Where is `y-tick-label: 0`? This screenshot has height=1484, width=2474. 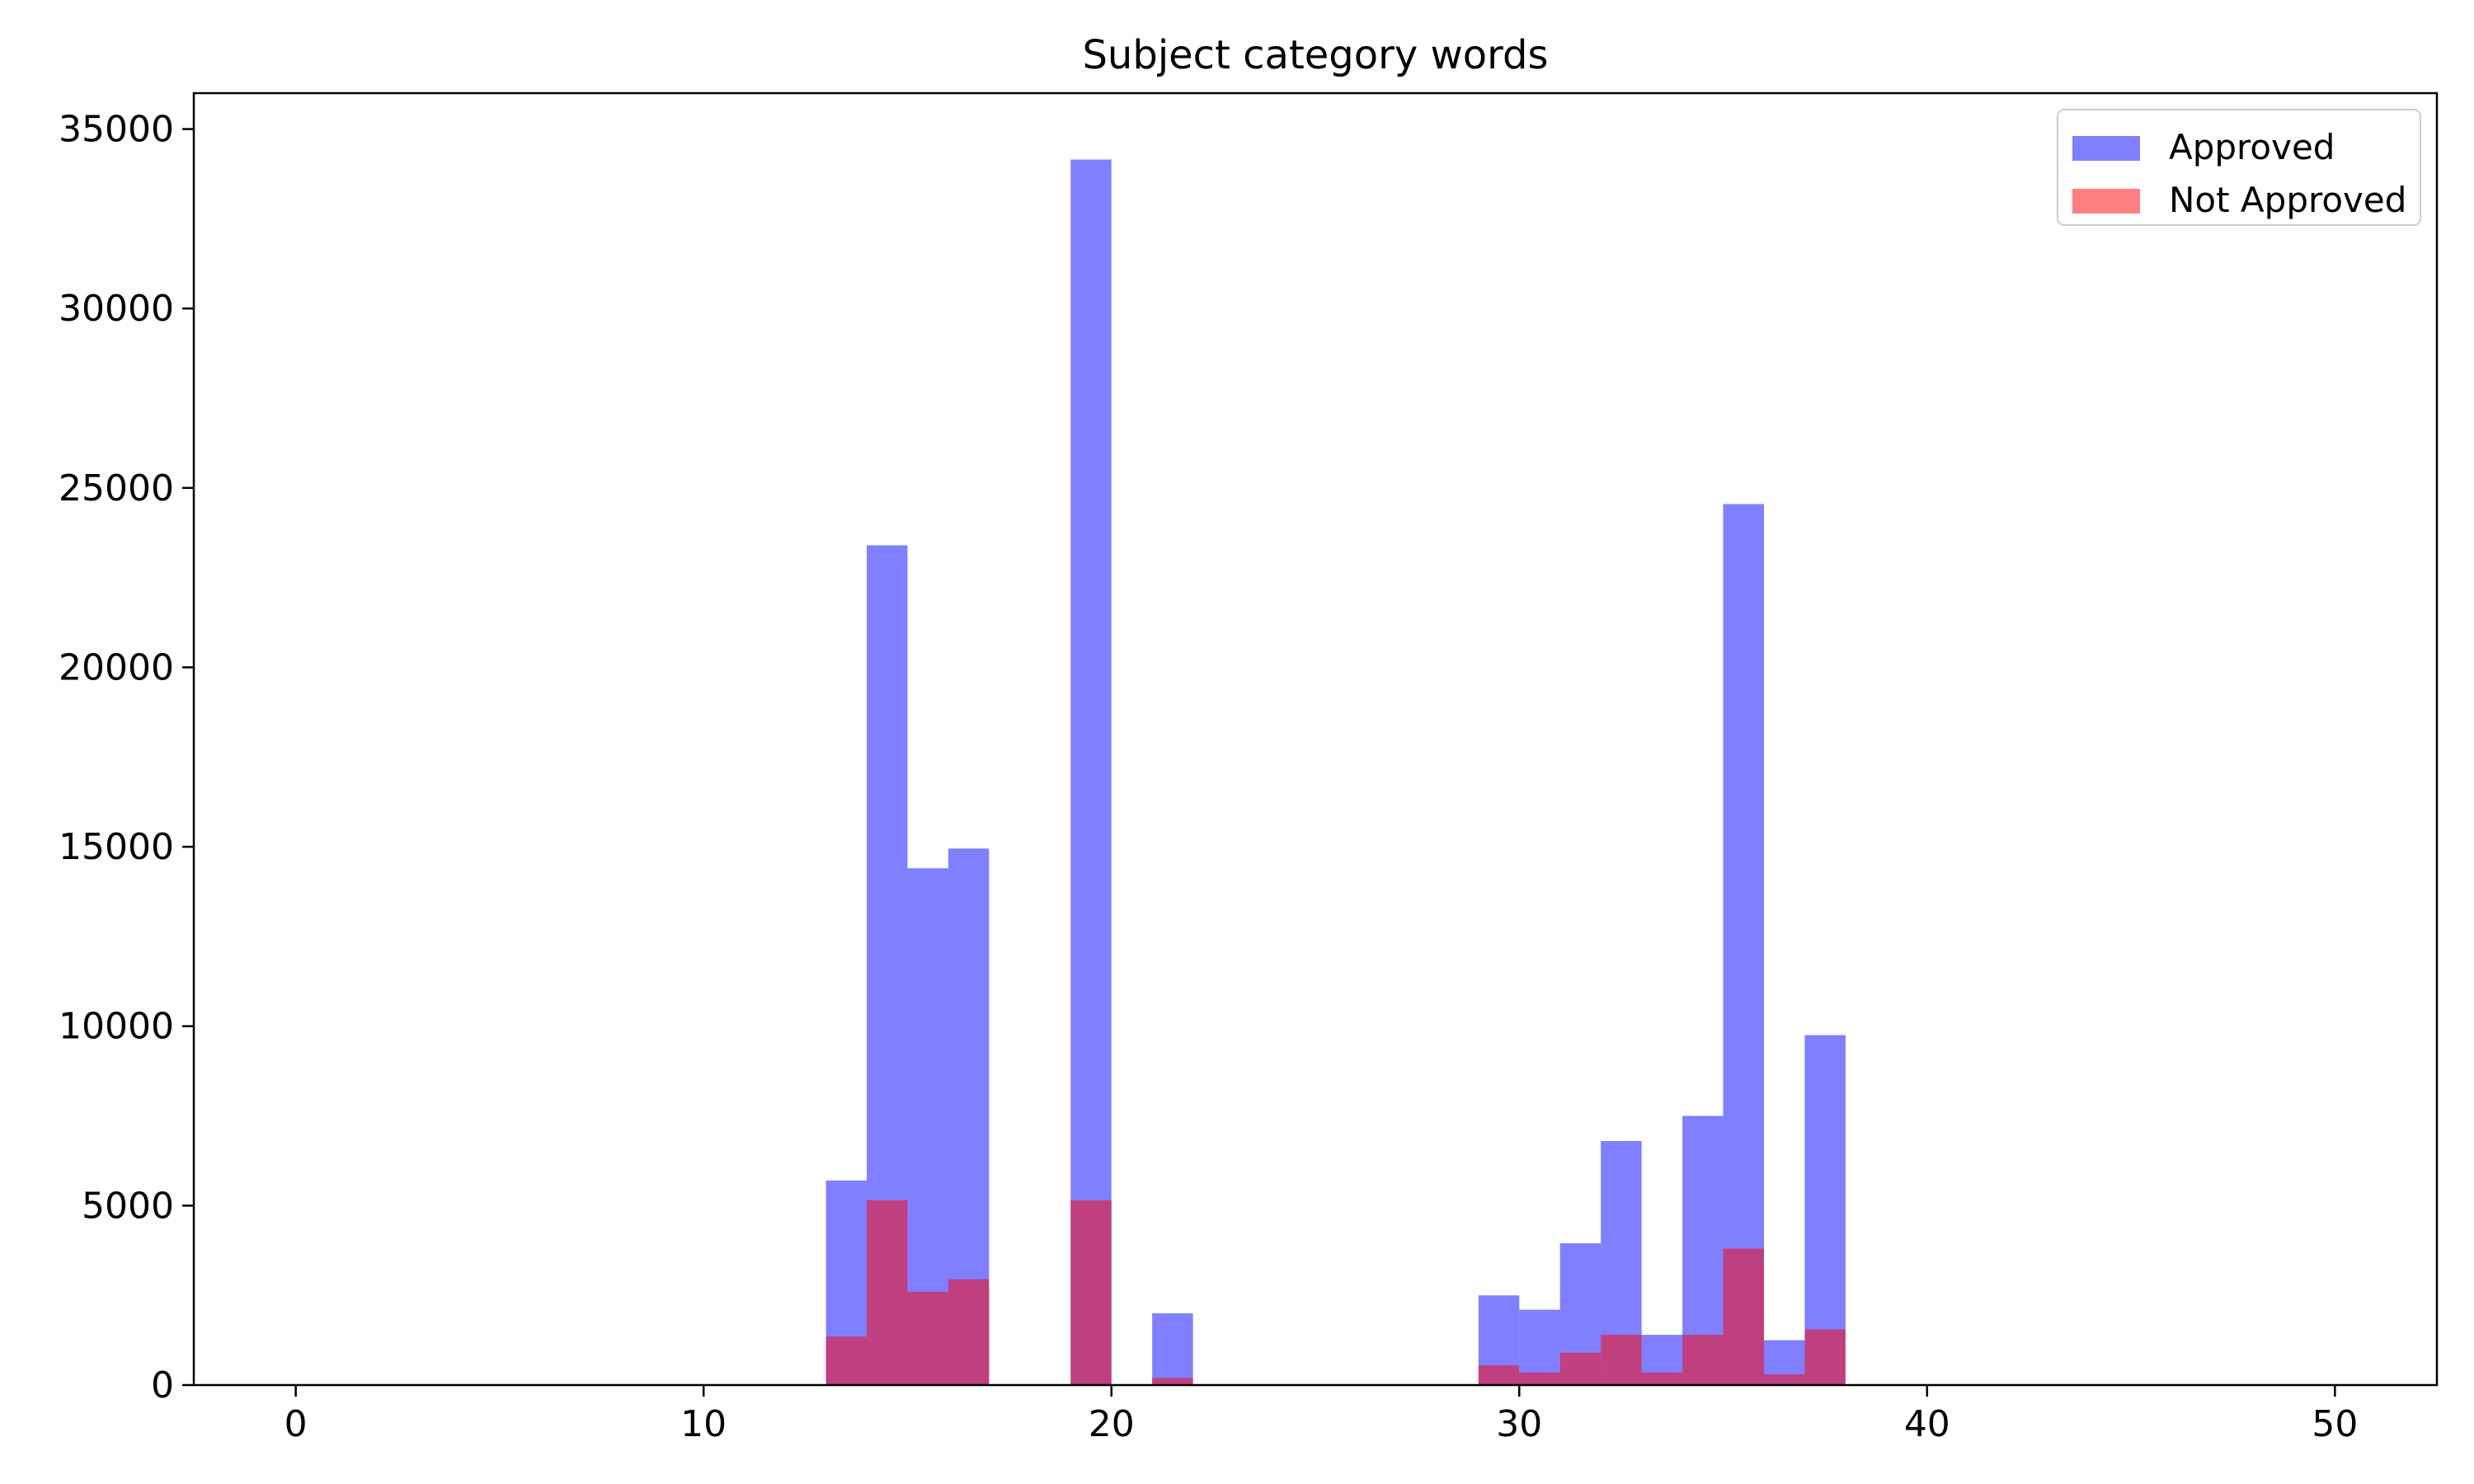 y-tick-label: 0 is located at coordinates (162, 1385).